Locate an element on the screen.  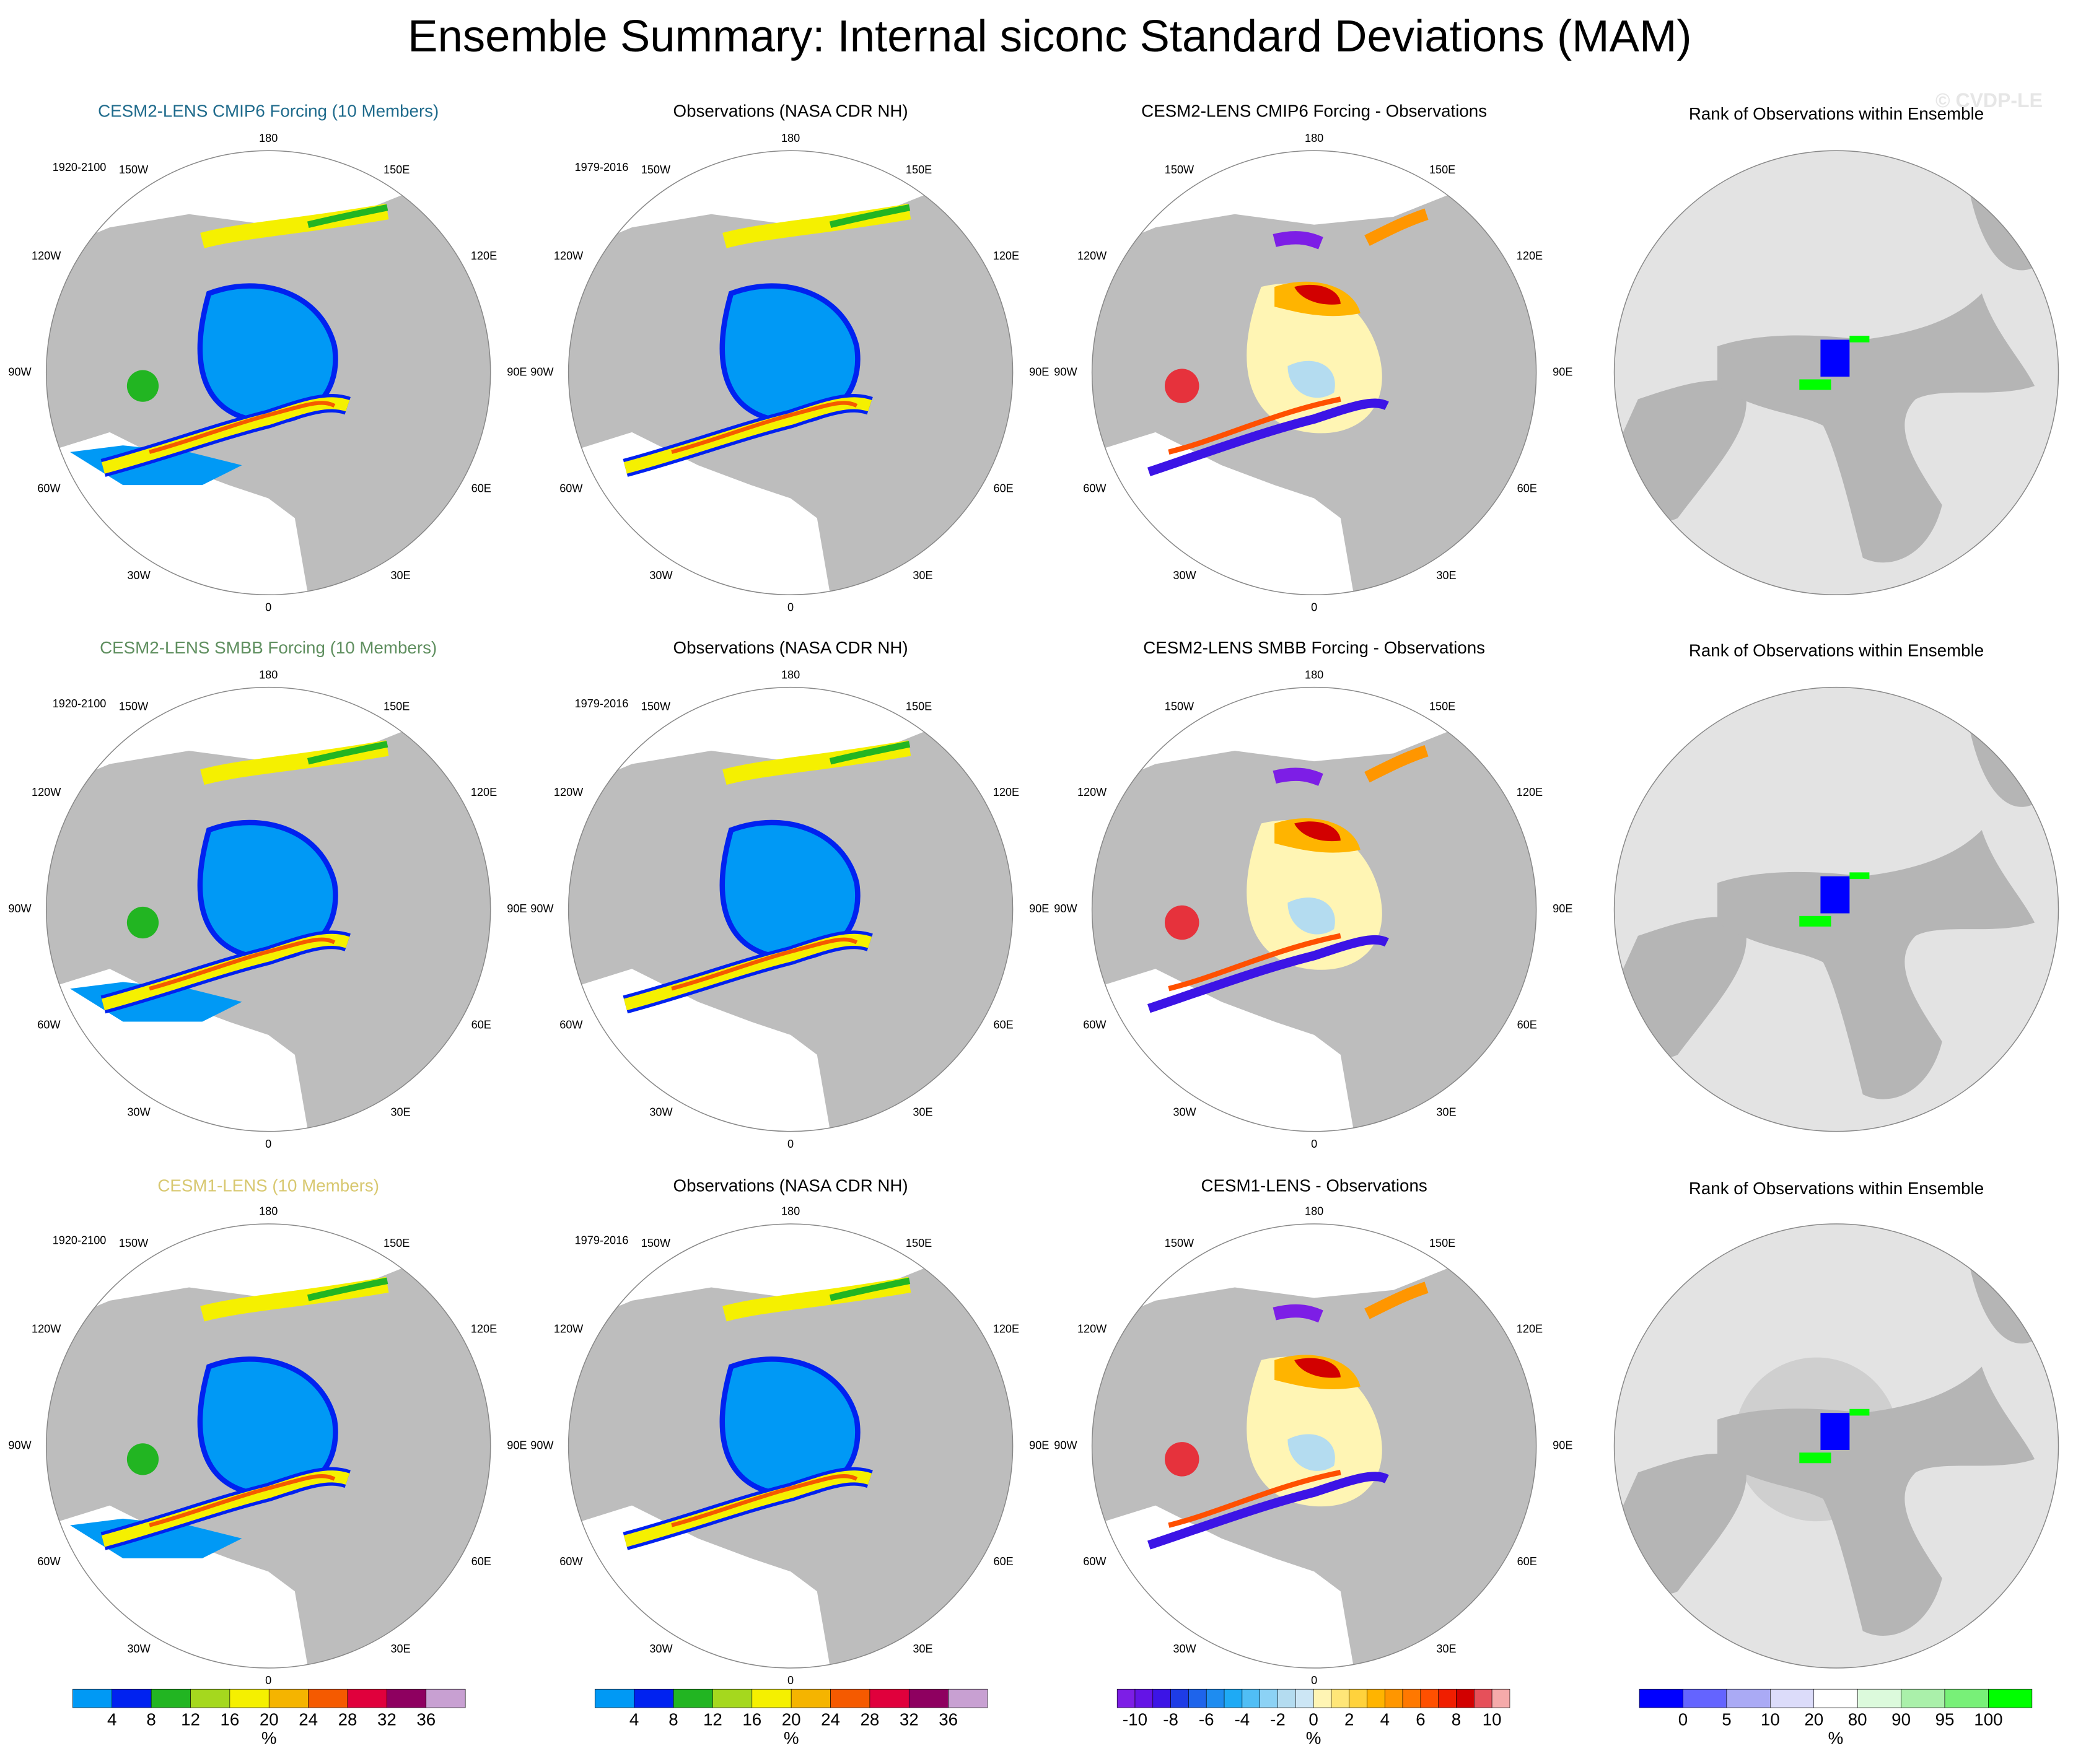
panel-title: CESM2-LENS CMIP6 Forcing - Observations is located at coordinates (1314, 111).